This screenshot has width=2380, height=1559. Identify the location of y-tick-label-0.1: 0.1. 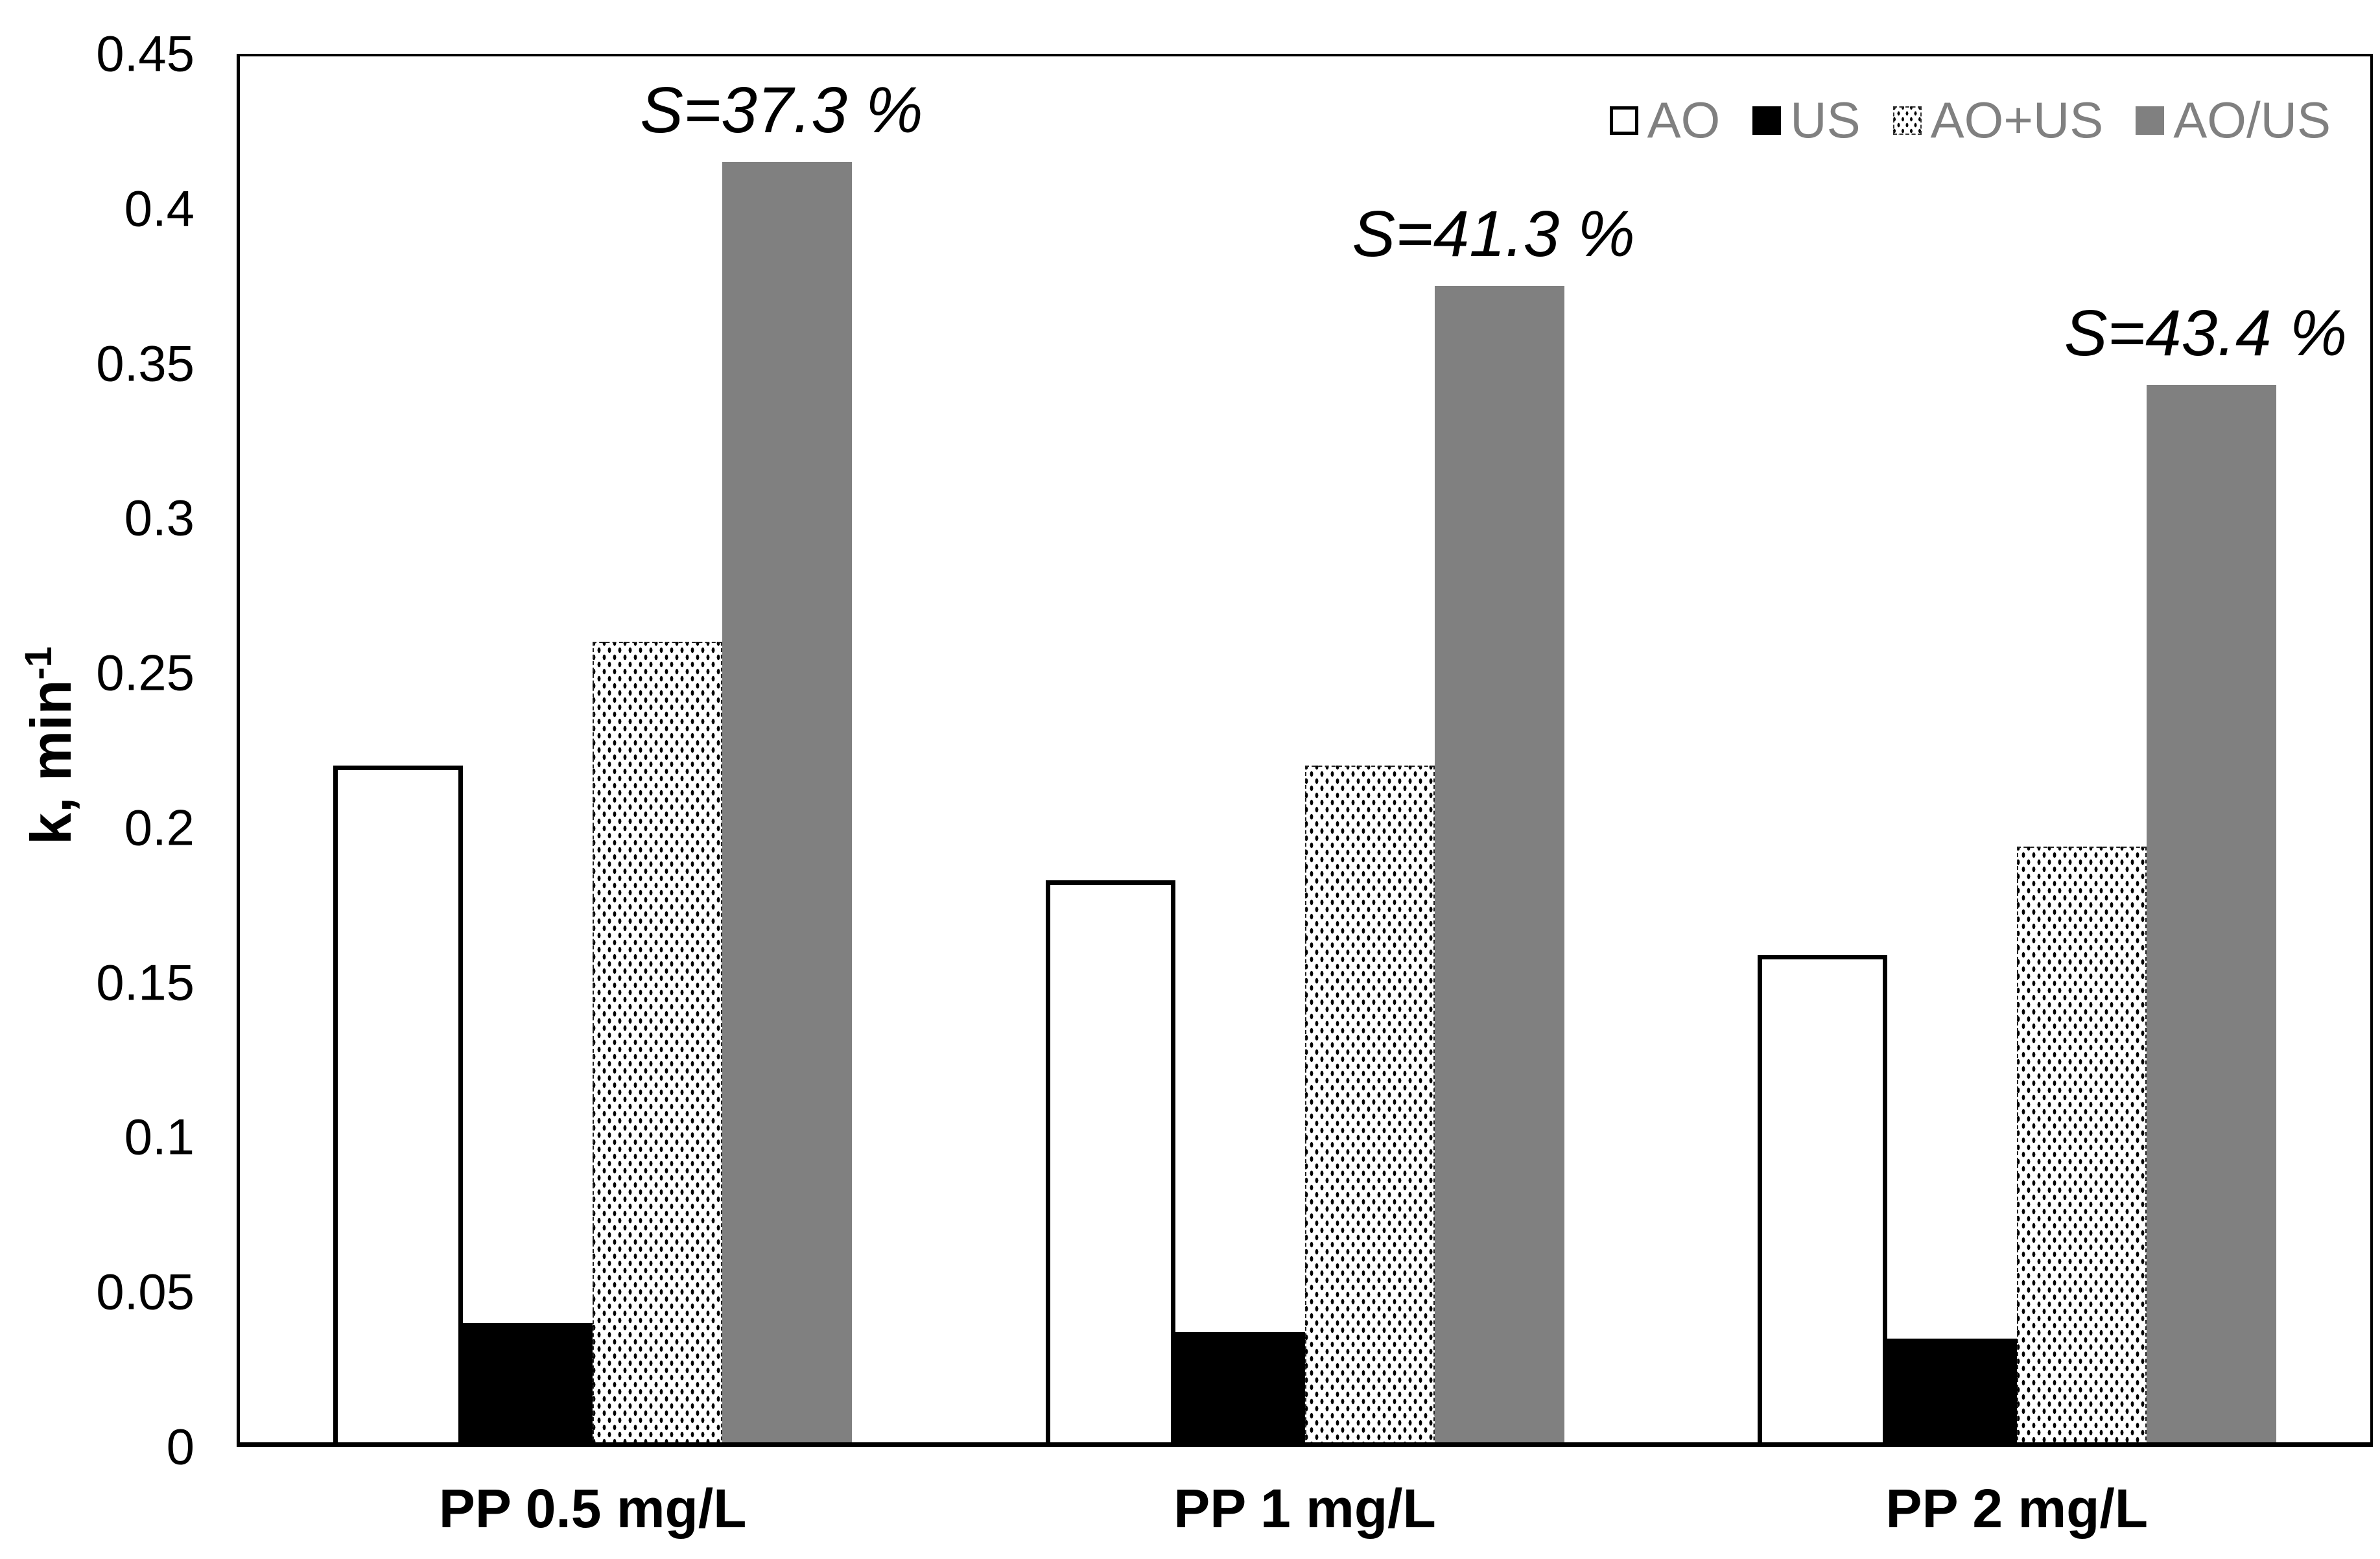
(159, 1137).